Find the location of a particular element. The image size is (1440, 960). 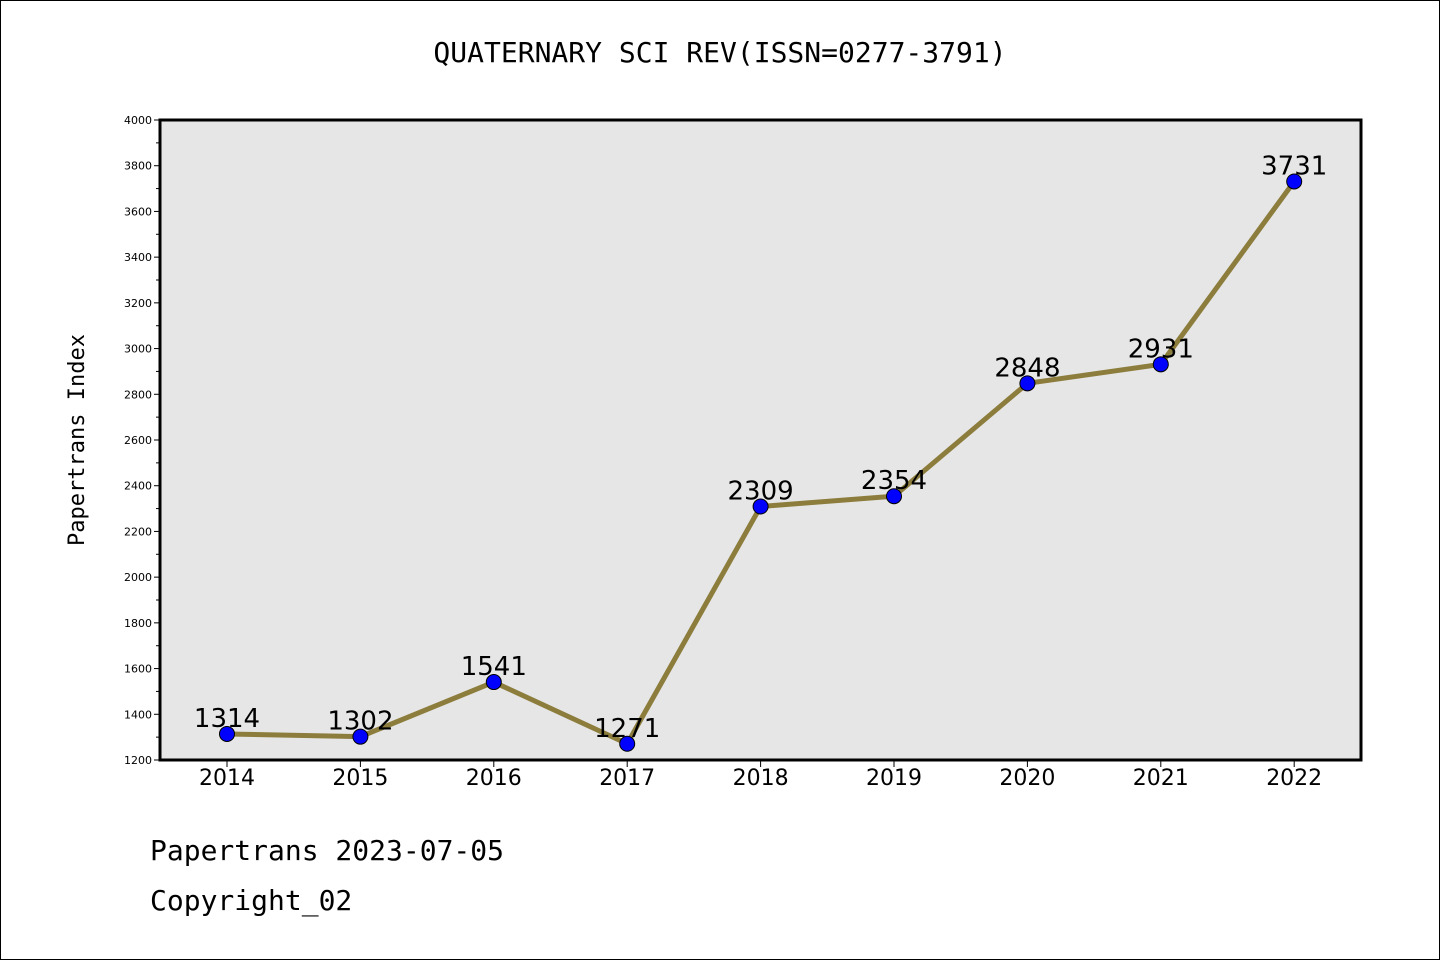

x-tick-label: 2020 is located at coordinates (1027, 778).